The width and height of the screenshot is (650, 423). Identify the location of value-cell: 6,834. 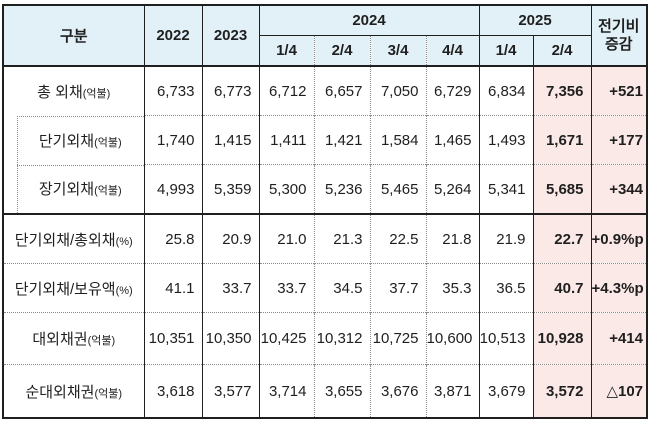
(505, 90).